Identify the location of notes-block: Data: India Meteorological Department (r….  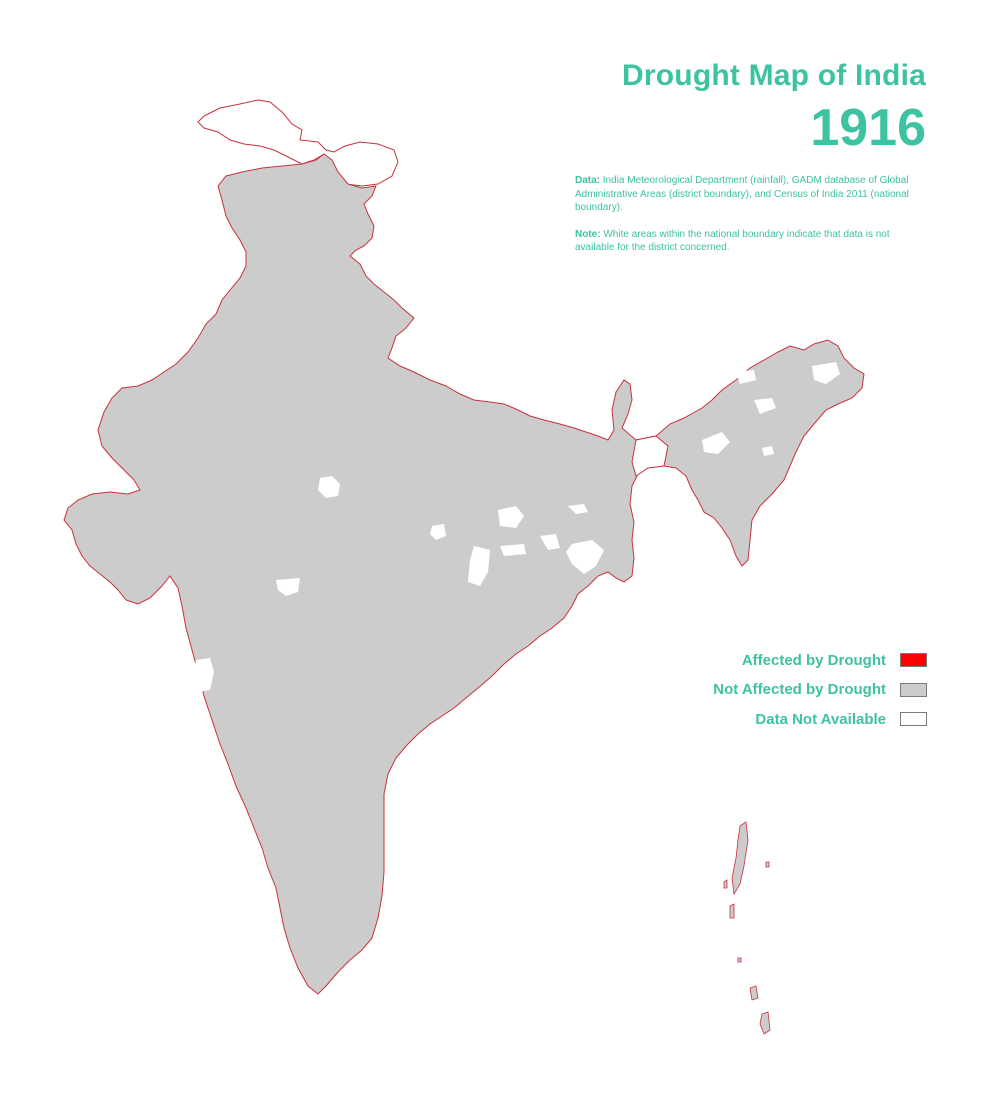
(751, 221).